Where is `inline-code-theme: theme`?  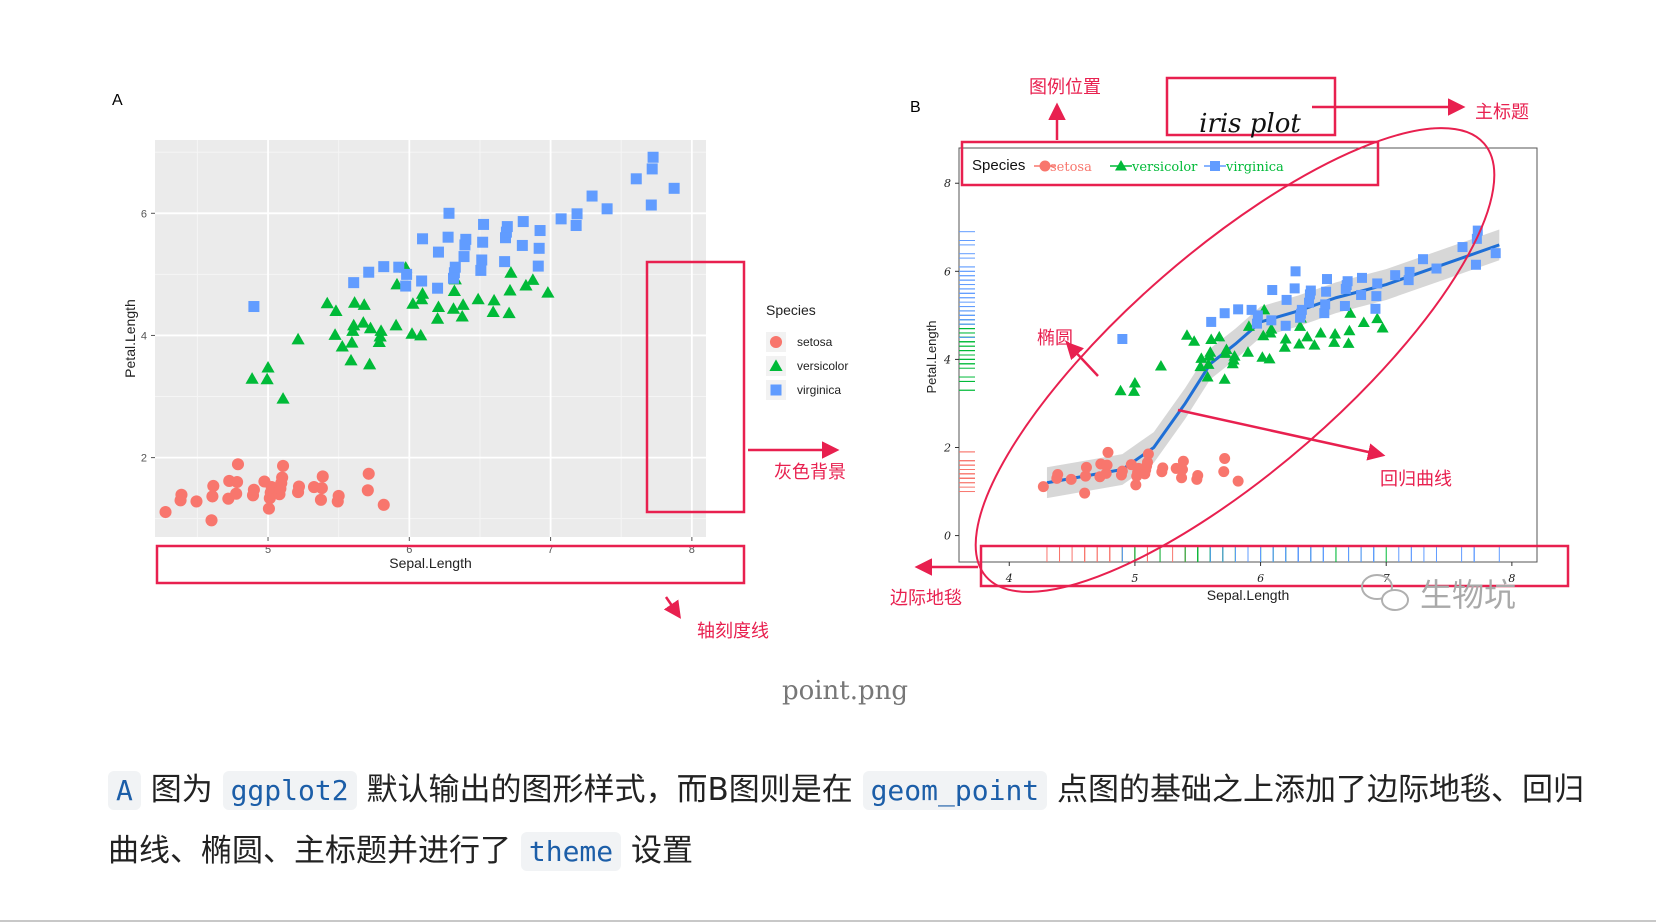
inline-code-theme: theme is located at coordinates (571, 851).